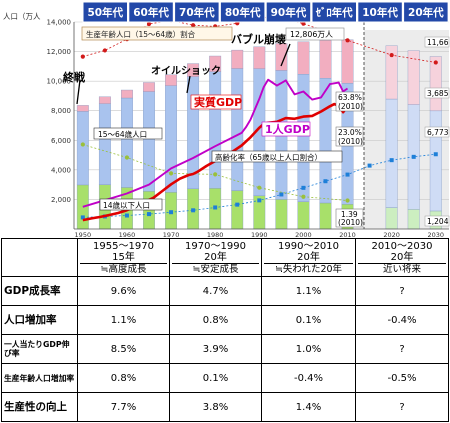 The image size is (450, 423). Describe the element at coordinates (215, 291) in the screenshot. I see `table-cell: 4.7%` at that location.